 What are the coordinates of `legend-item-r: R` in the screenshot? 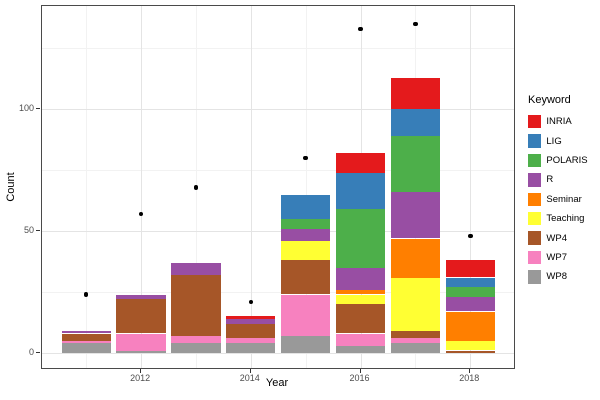 It's located at (558, 180).